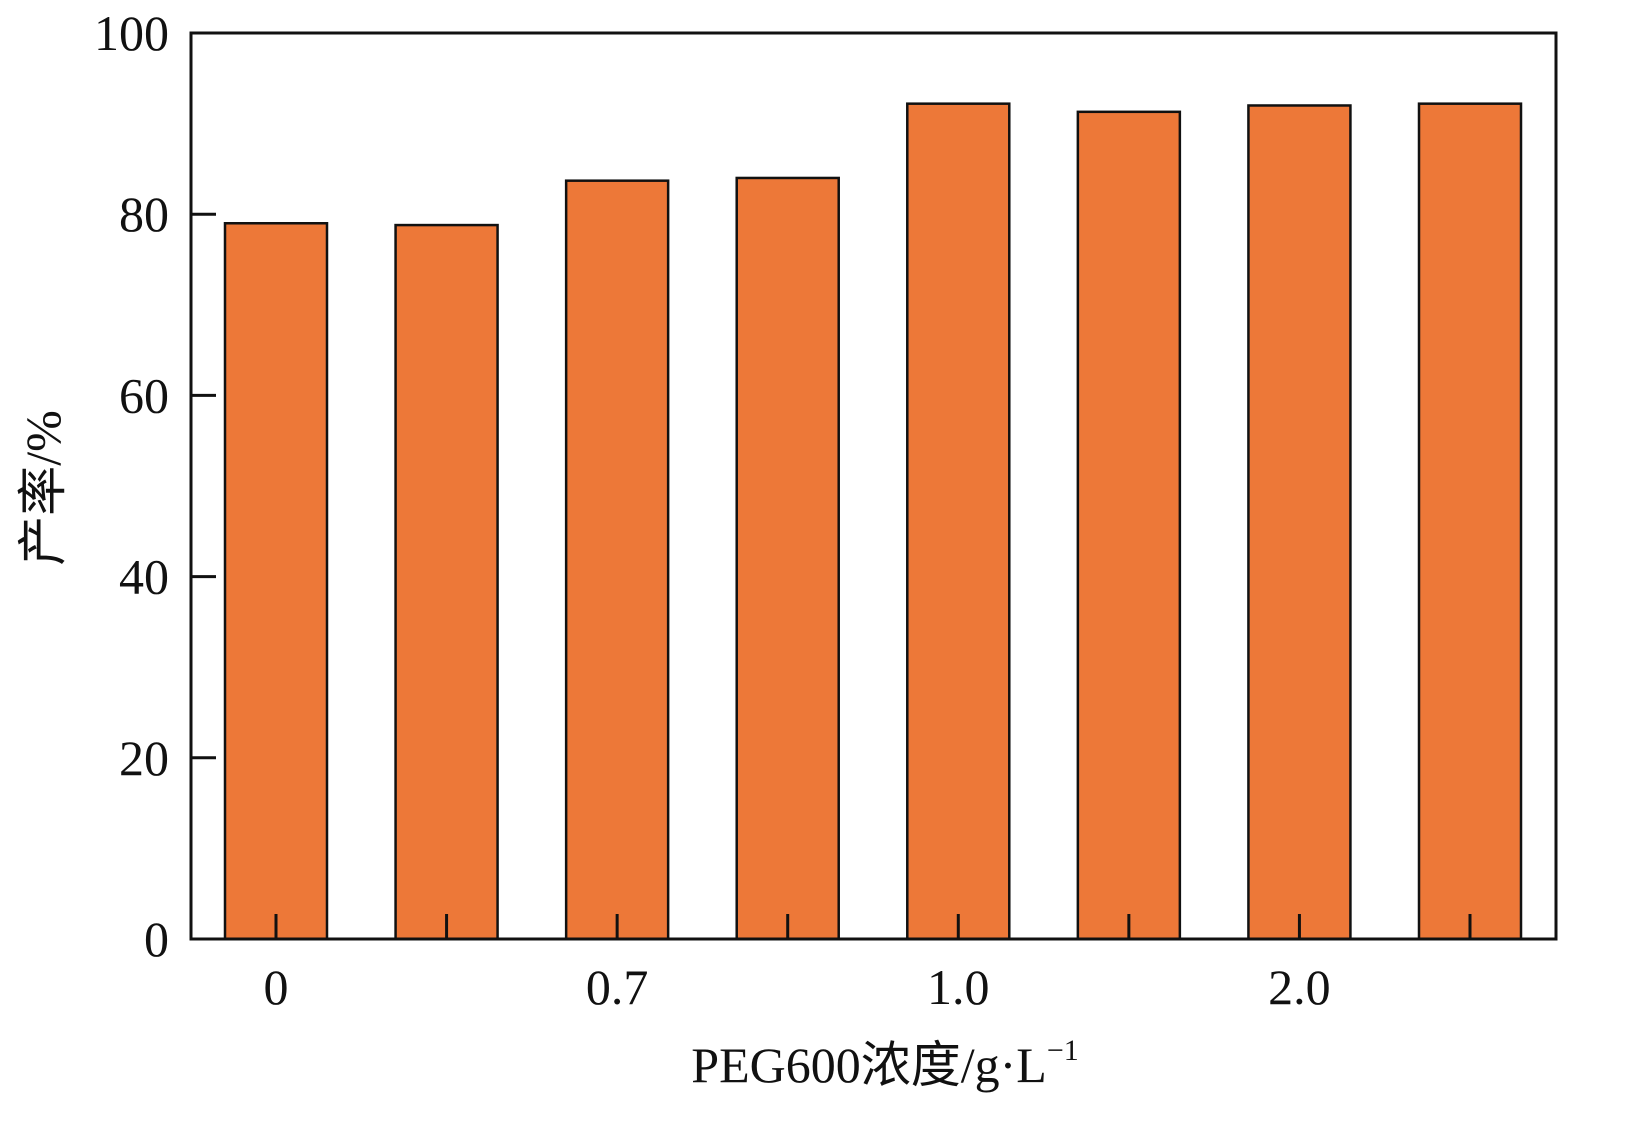  I want to click on y-axis-ticks: 0 20 40 60 80 100, so click(155, 486).